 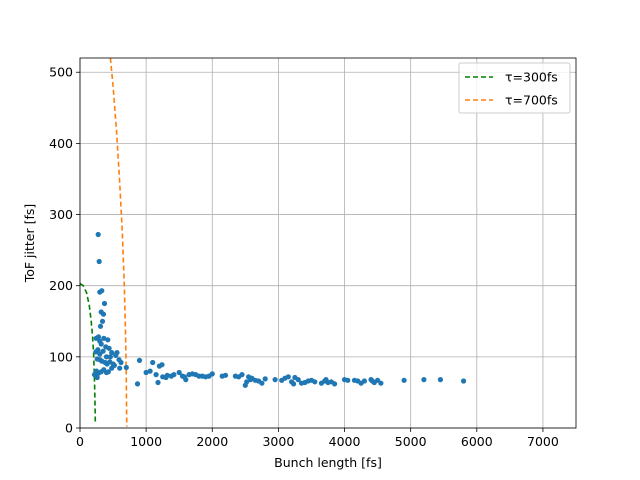 I want to click on legend-box, so click(x=514, y=88).